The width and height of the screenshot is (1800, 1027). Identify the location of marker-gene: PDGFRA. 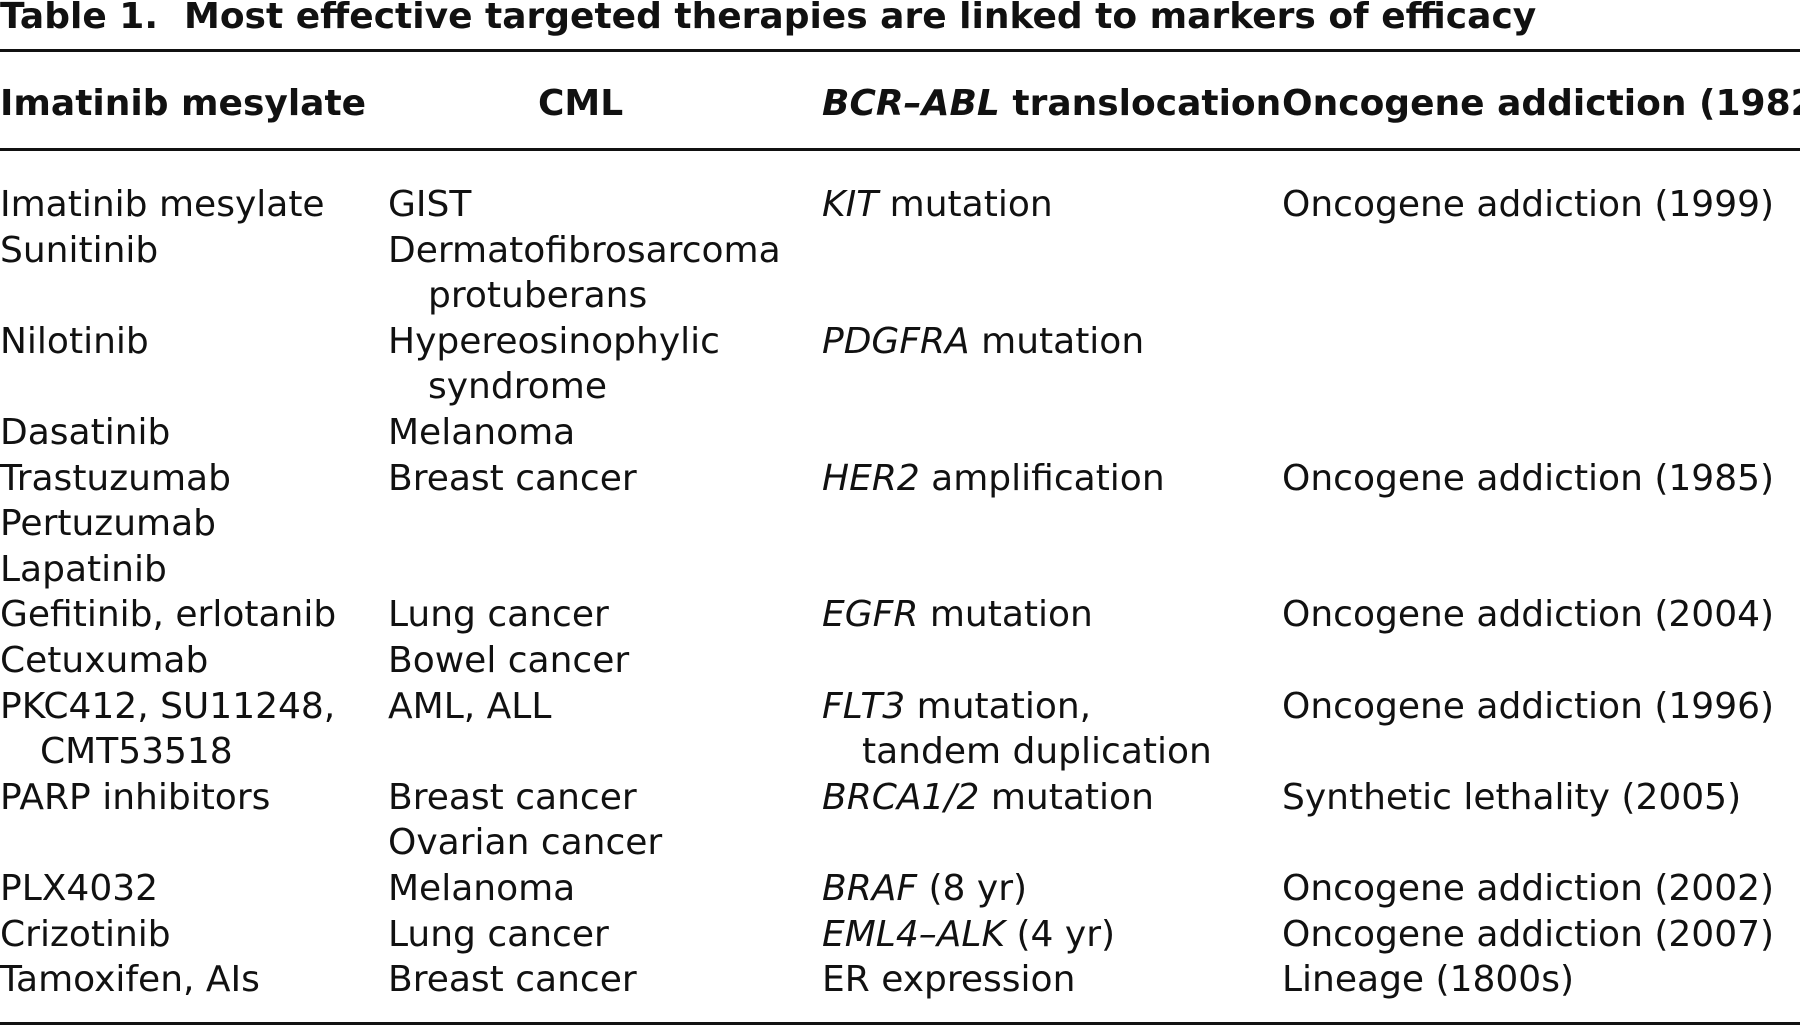
(896, 341).